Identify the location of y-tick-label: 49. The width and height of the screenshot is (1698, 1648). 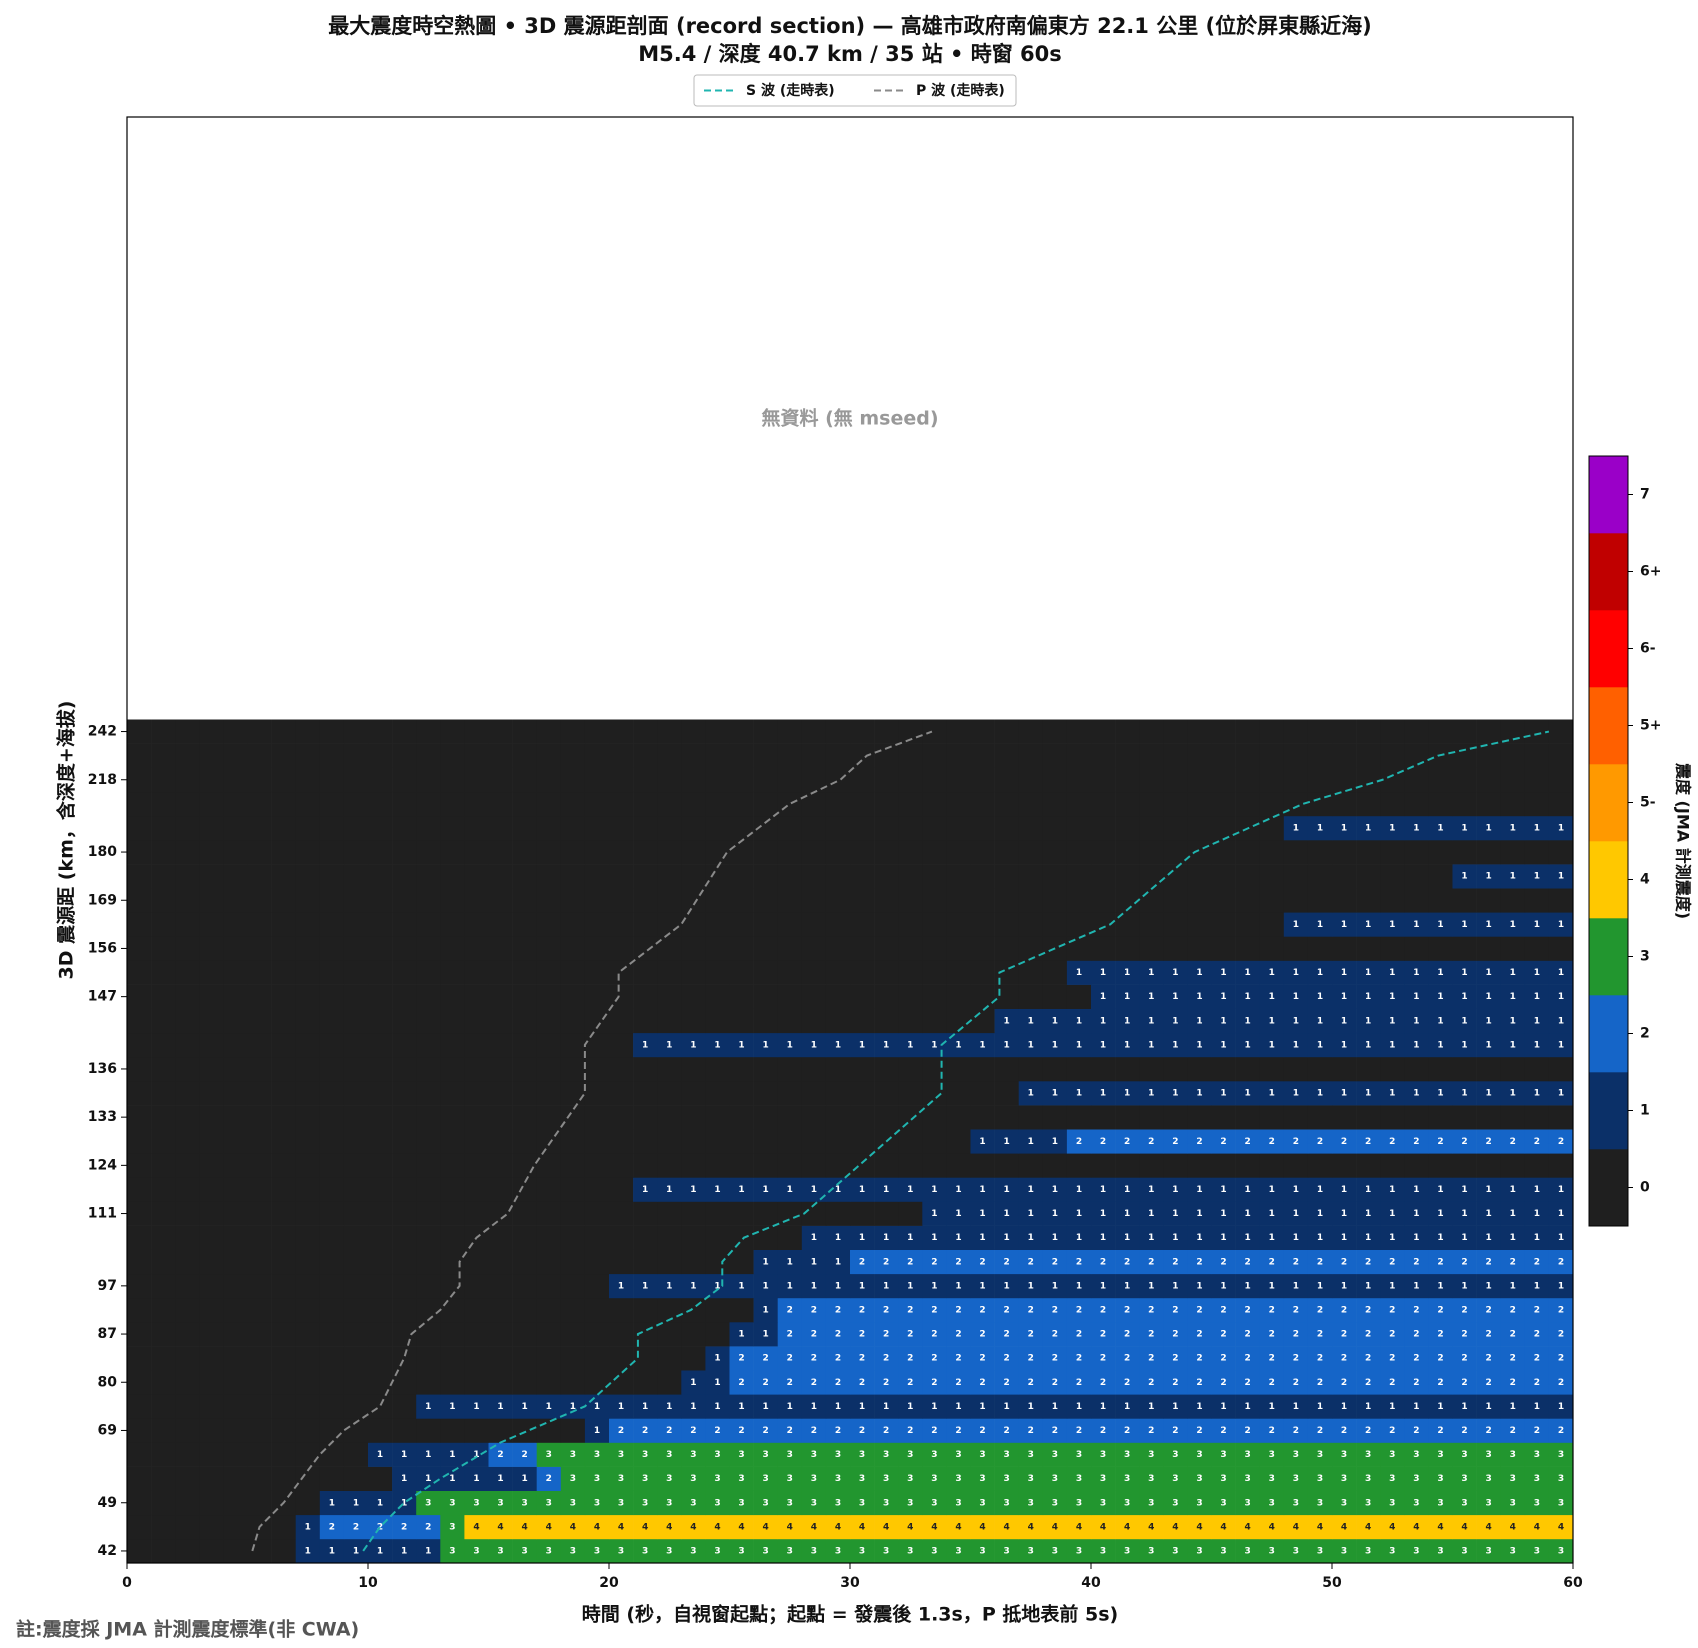
(107, 1503).